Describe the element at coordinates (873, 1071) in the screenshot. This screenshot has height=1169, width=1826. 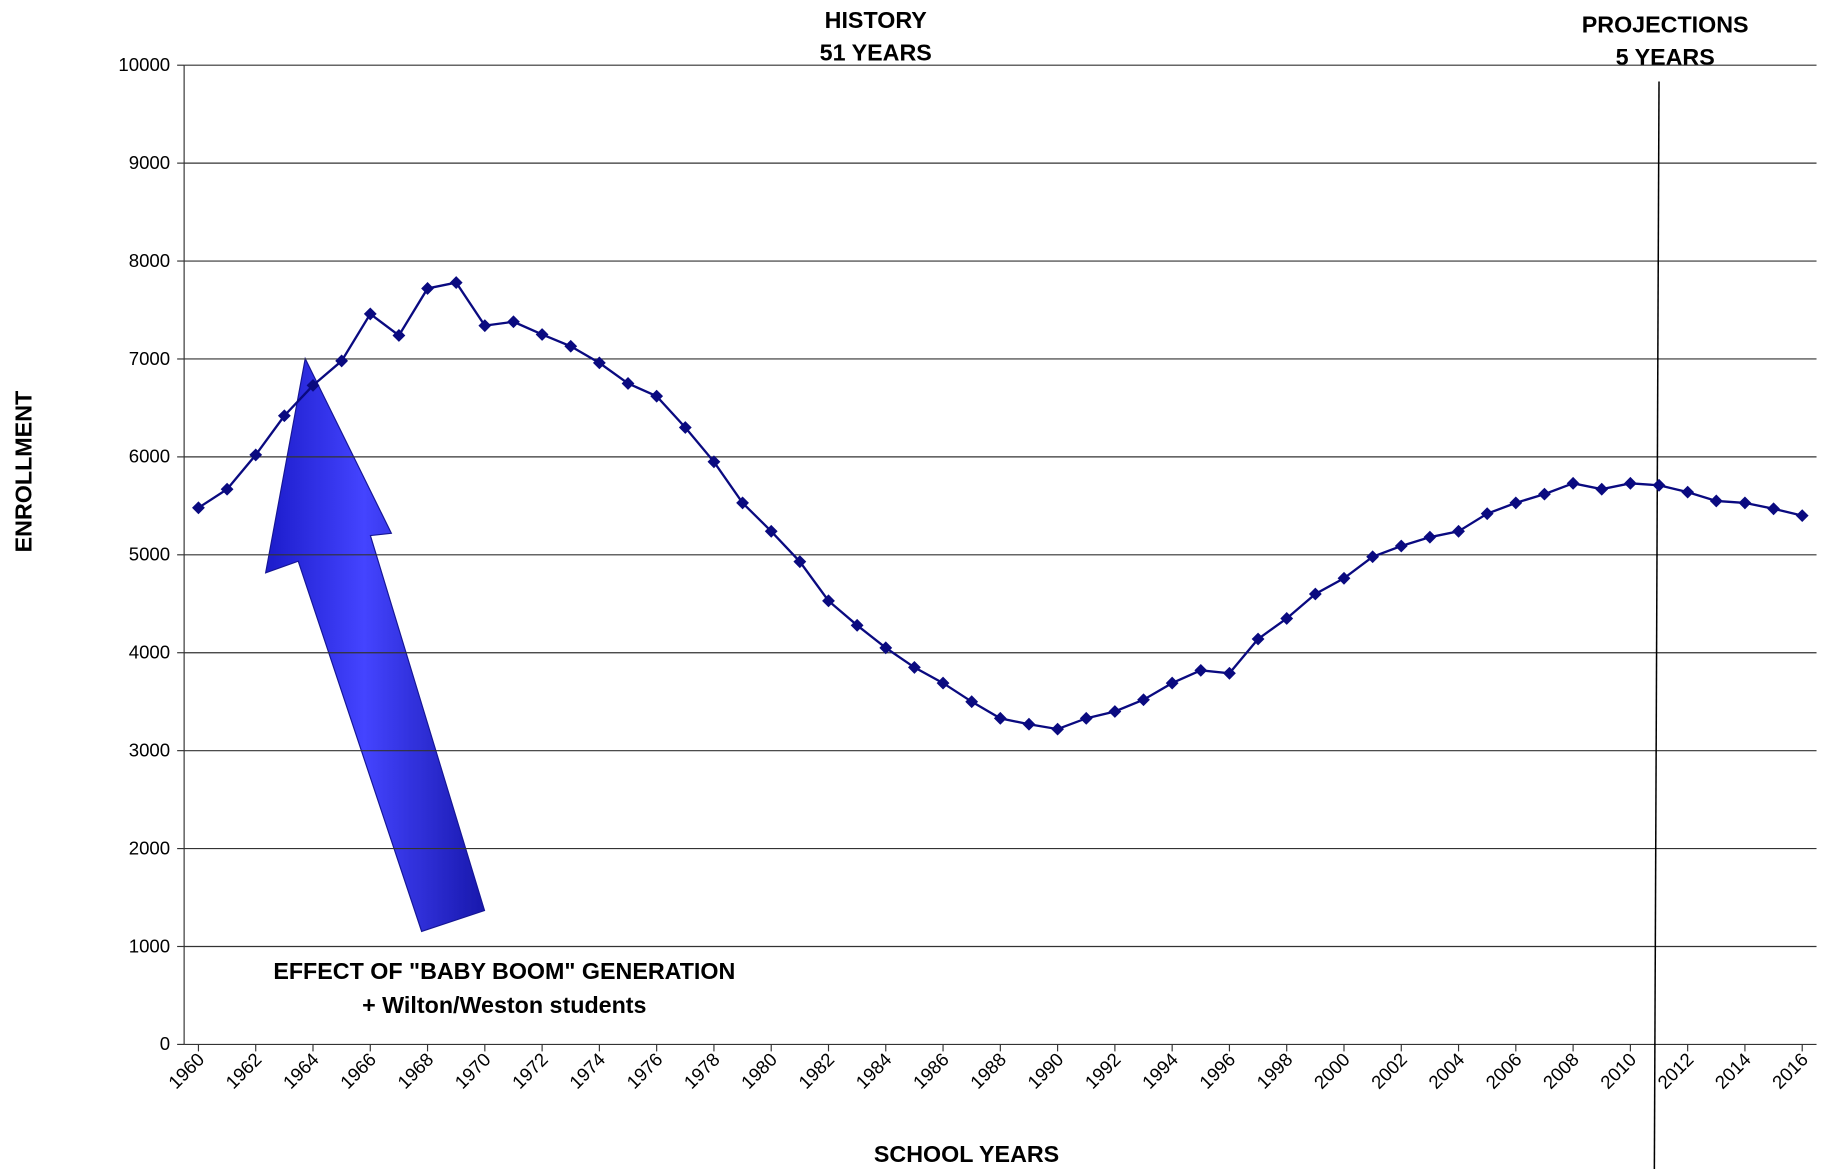
I see `x-tick-label: 1984` at that location.